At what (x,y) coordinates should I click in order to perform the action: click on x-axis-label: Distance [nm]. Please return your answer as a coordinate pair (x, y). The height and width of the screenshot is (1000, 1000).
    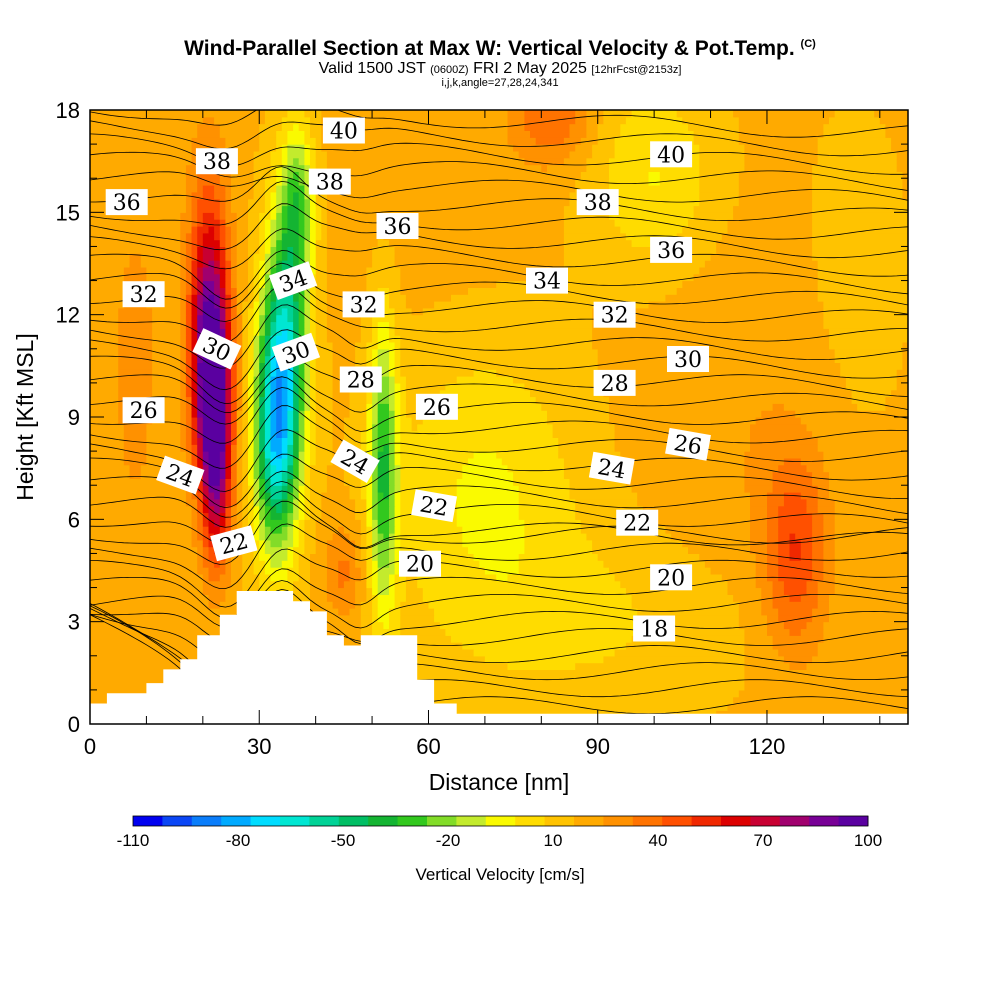
    Looking at the image, I should click on (499, 782).